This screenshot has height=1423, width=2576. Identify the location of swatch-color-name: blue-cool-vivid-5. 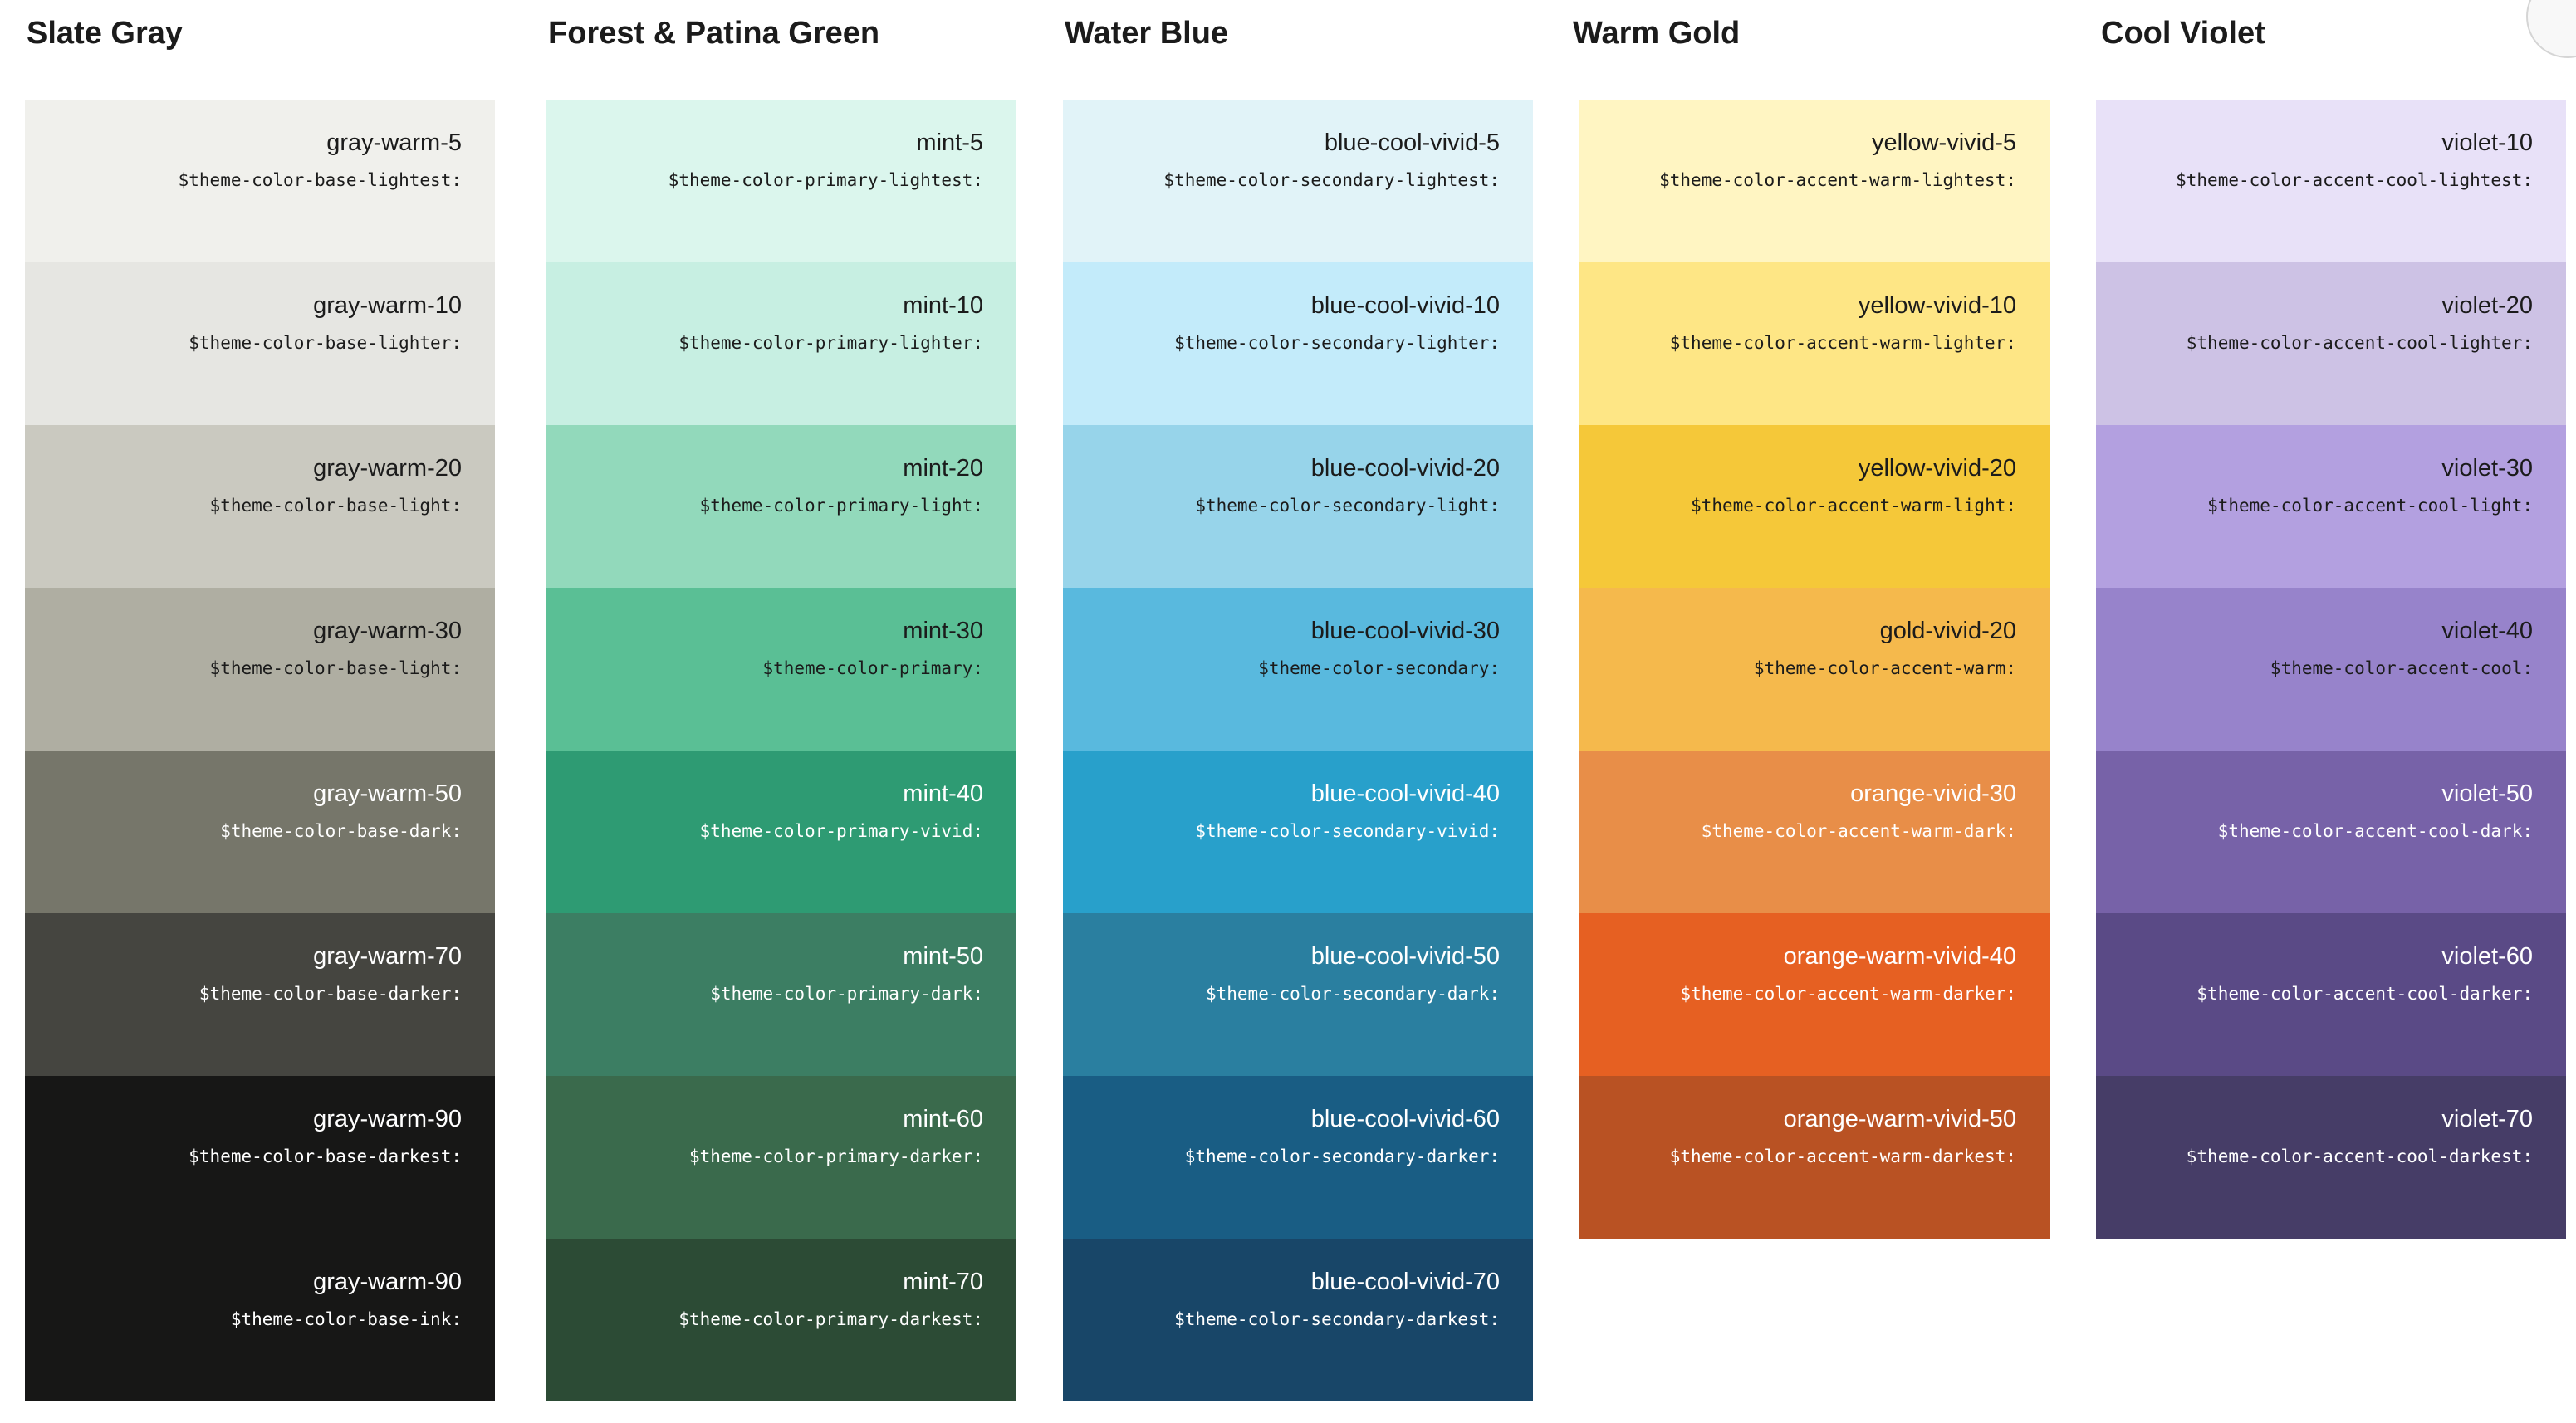
(1412, 143).